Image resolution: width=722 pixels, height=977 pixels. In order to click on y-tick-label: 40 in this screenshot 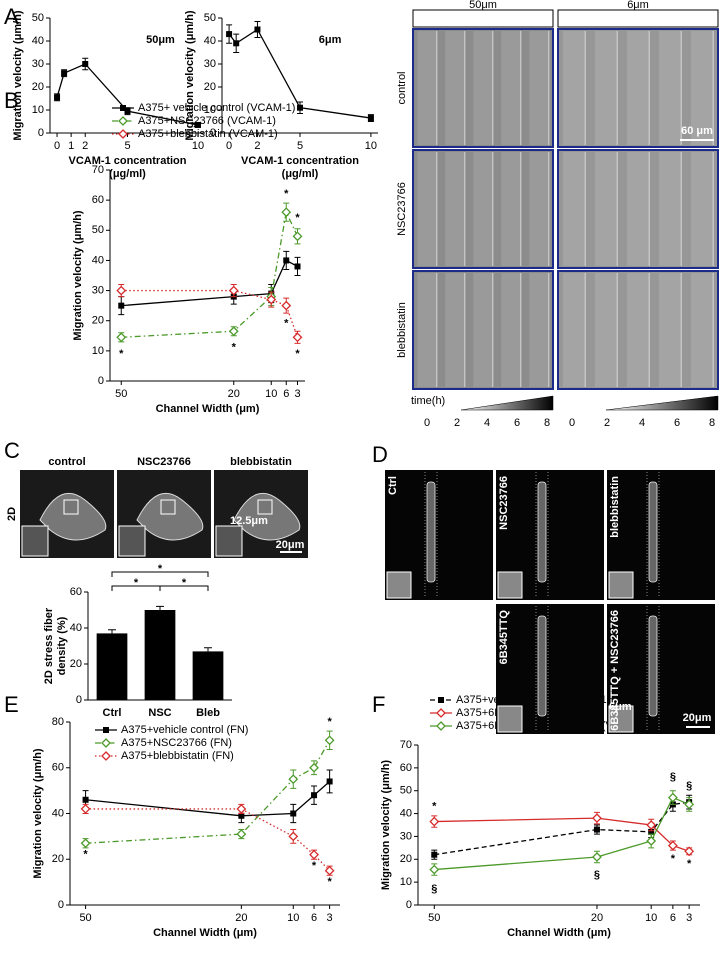, I will do `click(76, 628)`.